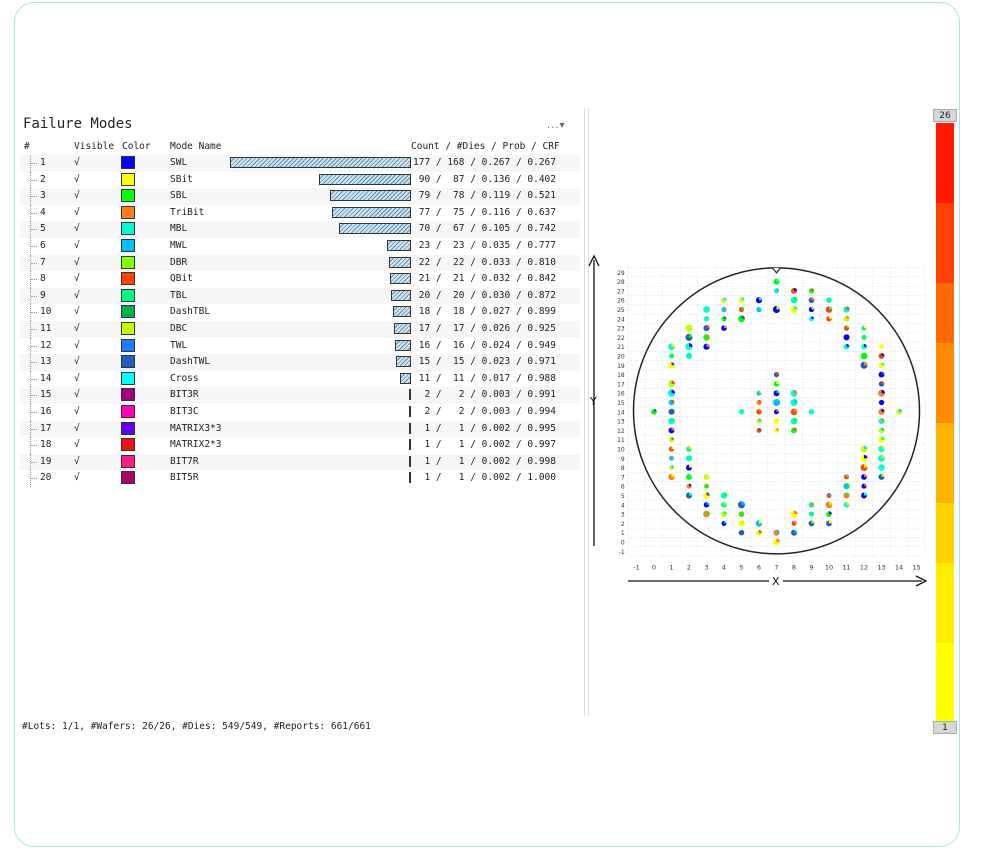  What do you see at coordinates (846, 567) in the screenshot?
I see `x-tick-label: 11` at bounding box center [846, 567].